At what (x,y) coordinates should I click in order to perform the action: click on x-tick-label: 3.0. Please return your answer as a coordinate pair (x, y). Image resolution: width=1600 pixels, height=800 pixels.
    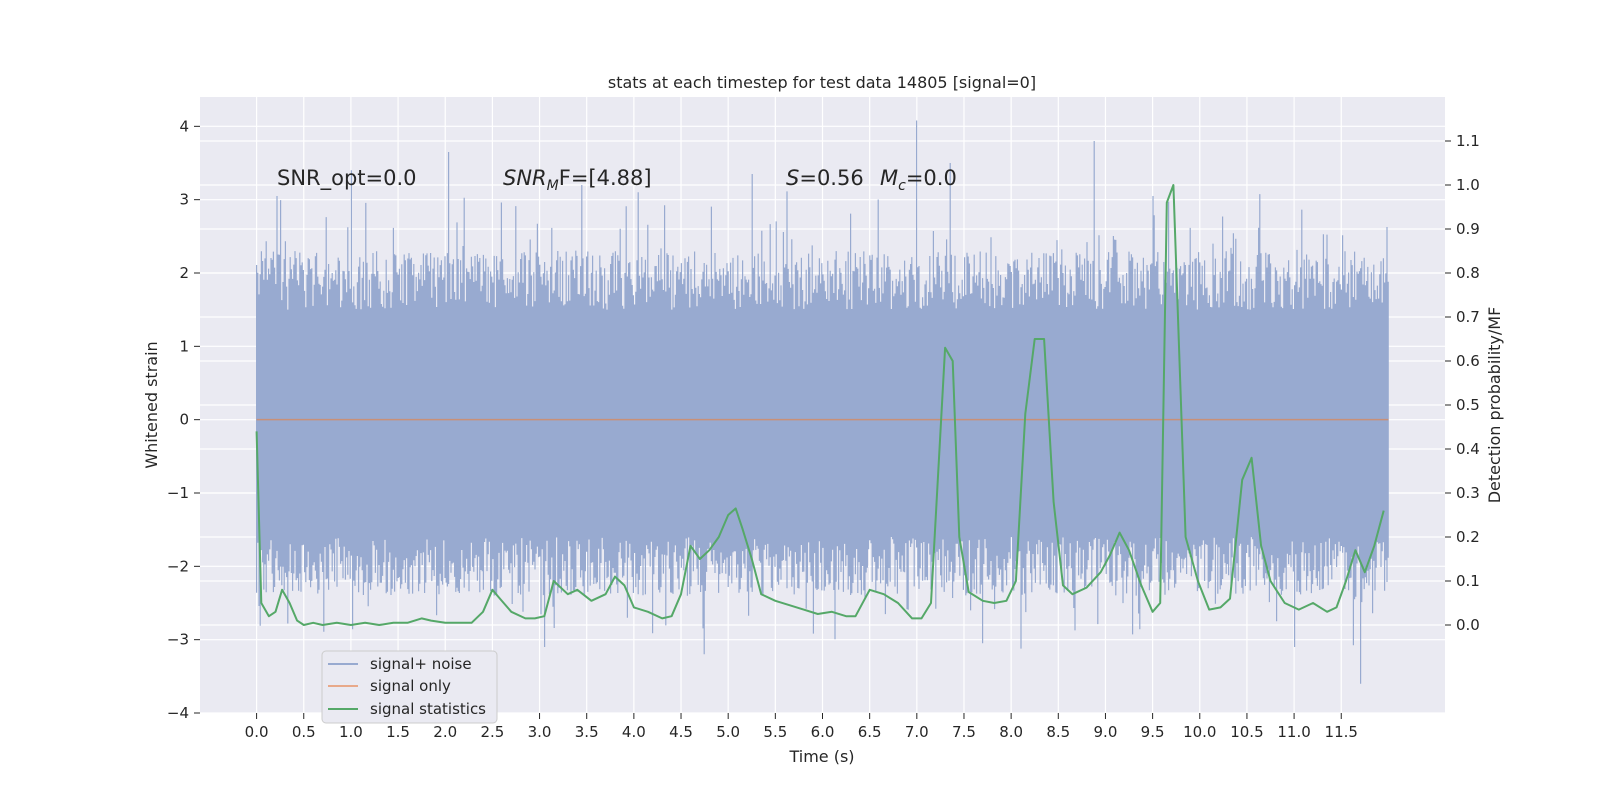
    Looking at the image, I should click on (540, 732).